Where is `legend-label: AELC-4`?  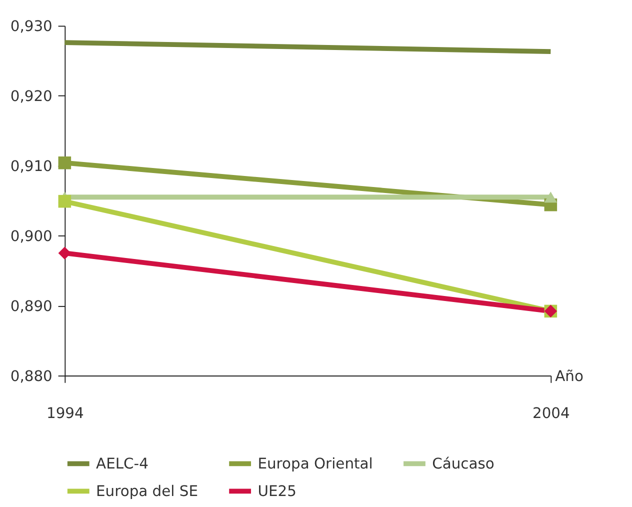
legend-label: AELC-4 is located at coordinates (122, 464).